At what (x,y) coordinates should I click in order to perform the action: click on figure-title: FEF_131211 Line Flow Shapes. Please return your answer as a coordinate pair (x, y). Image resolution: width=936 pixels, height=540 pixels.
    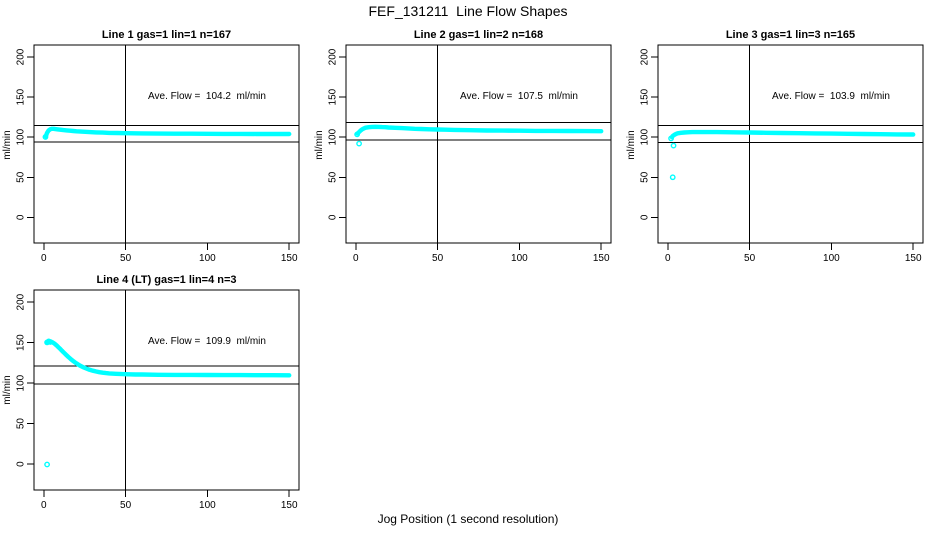
    Looking at the image, I should click on (468, 11).